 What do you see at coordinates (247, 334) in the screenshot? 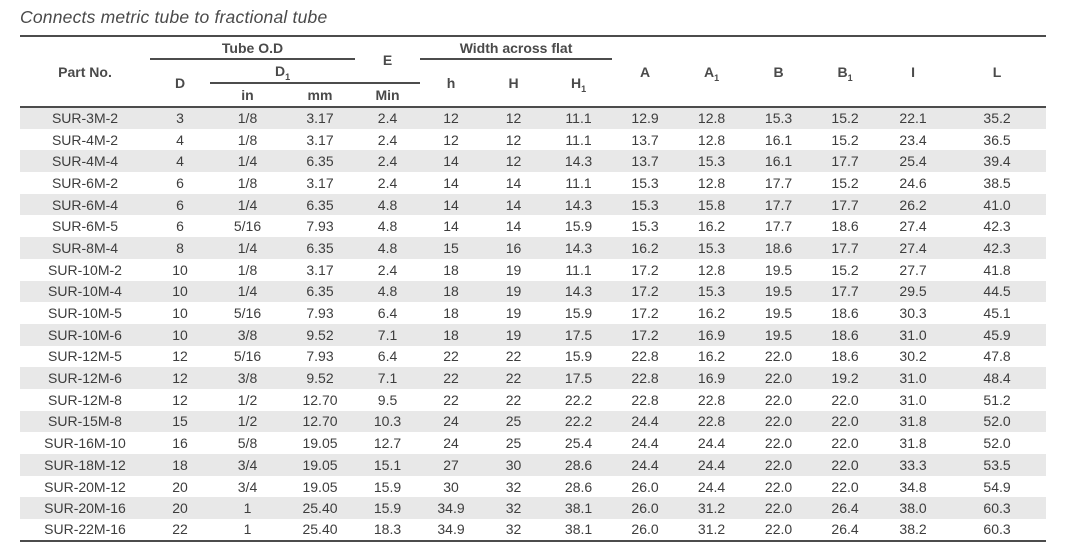
I see `value-cell: 3/8` at bounding box center [247, 334].